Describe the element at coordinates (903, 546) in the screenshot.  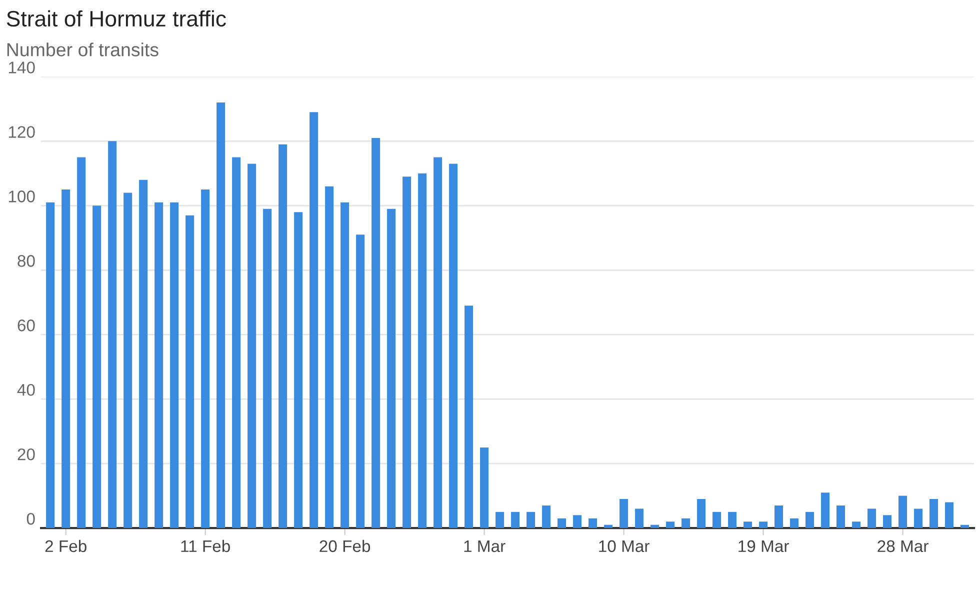
I see `x-tick-label: 28 Mar` at that location.